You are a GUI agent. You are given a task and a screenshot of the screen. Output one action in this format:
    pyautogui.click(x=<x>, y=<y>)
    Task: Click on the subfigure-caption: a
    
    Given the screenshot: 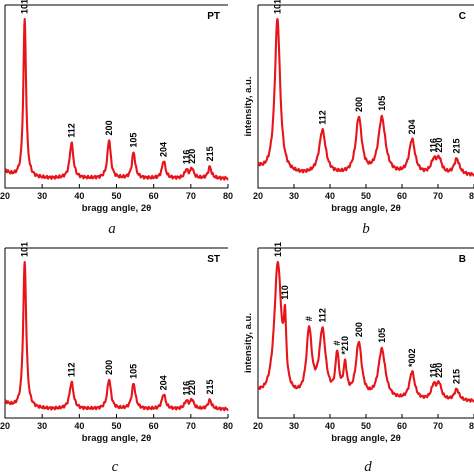 What is the action you would take?
    pyautogui.click(x=112, y=229)
    